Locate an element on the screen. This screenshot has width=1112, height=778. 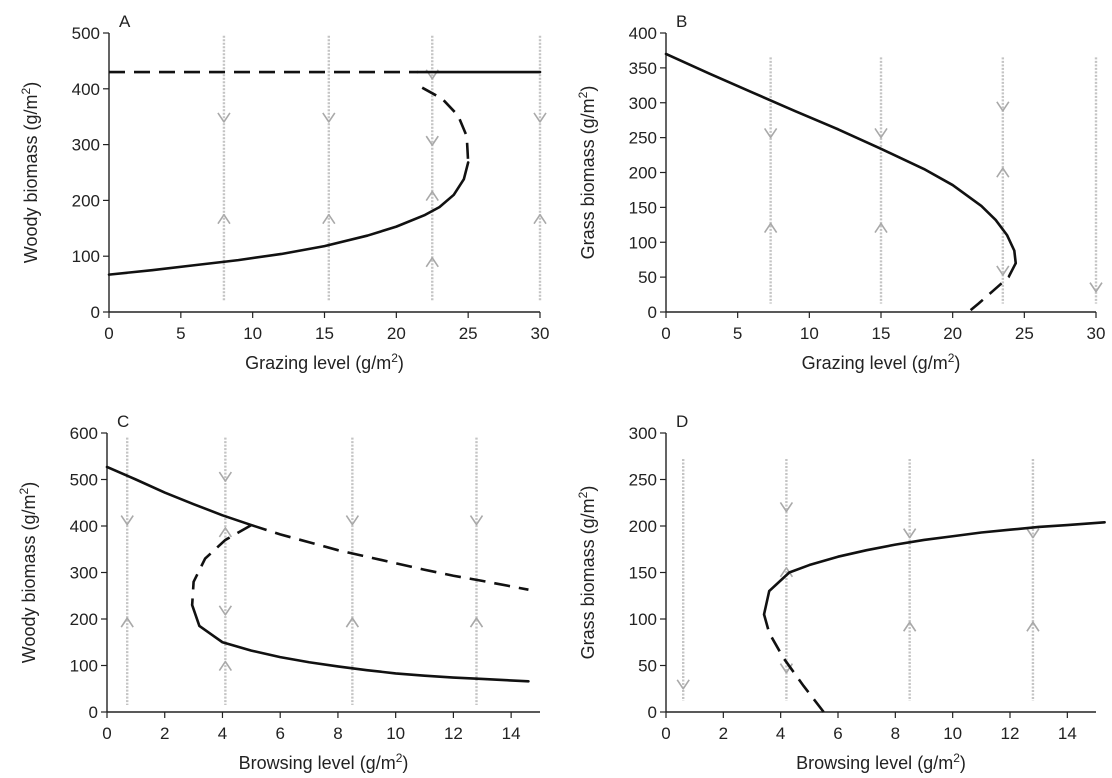
panel-letter: D is located at coordinates (682, 421).